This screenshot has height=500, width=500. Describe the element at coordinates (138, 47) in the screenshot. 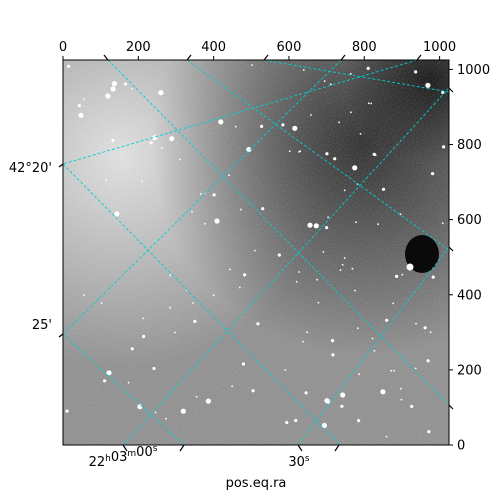

I see `x-pixel-tick-label: 200` at that location.